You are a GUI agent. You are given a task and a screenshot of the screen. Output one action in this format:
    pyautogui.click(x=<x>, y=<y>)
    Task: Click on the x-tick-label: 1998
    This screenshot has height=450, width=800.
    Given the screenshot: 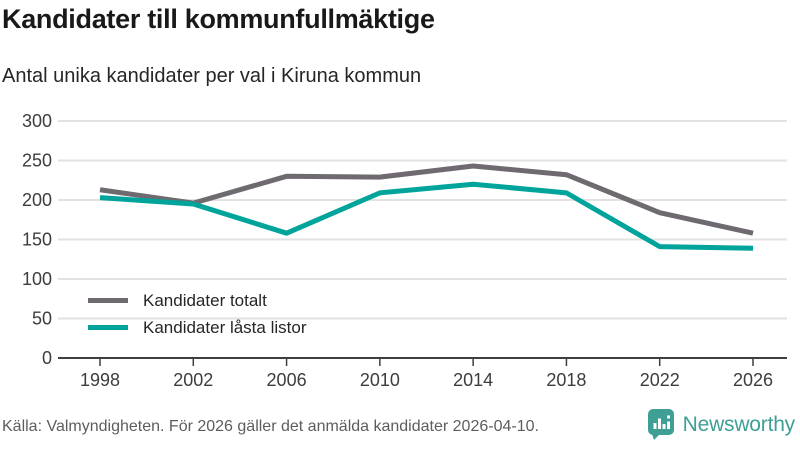 What is the action you would take?
    pyautogui.click(x=100, y=380)
    